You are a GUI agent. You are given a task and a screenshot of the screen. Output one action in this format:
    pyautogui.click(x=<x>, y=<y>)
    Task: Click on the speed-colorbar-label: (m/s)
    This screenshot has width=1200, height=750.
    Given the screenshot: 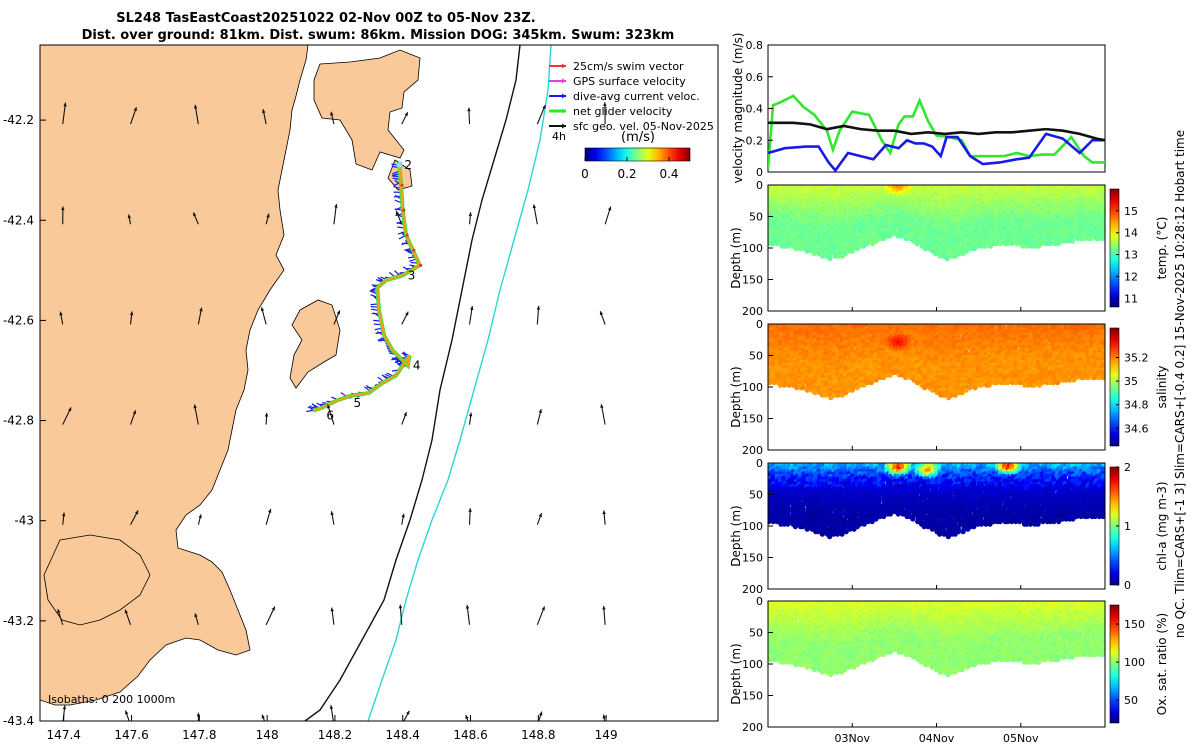 What is the action you would take?
    pyautogui.click(x=638, y=137)
    